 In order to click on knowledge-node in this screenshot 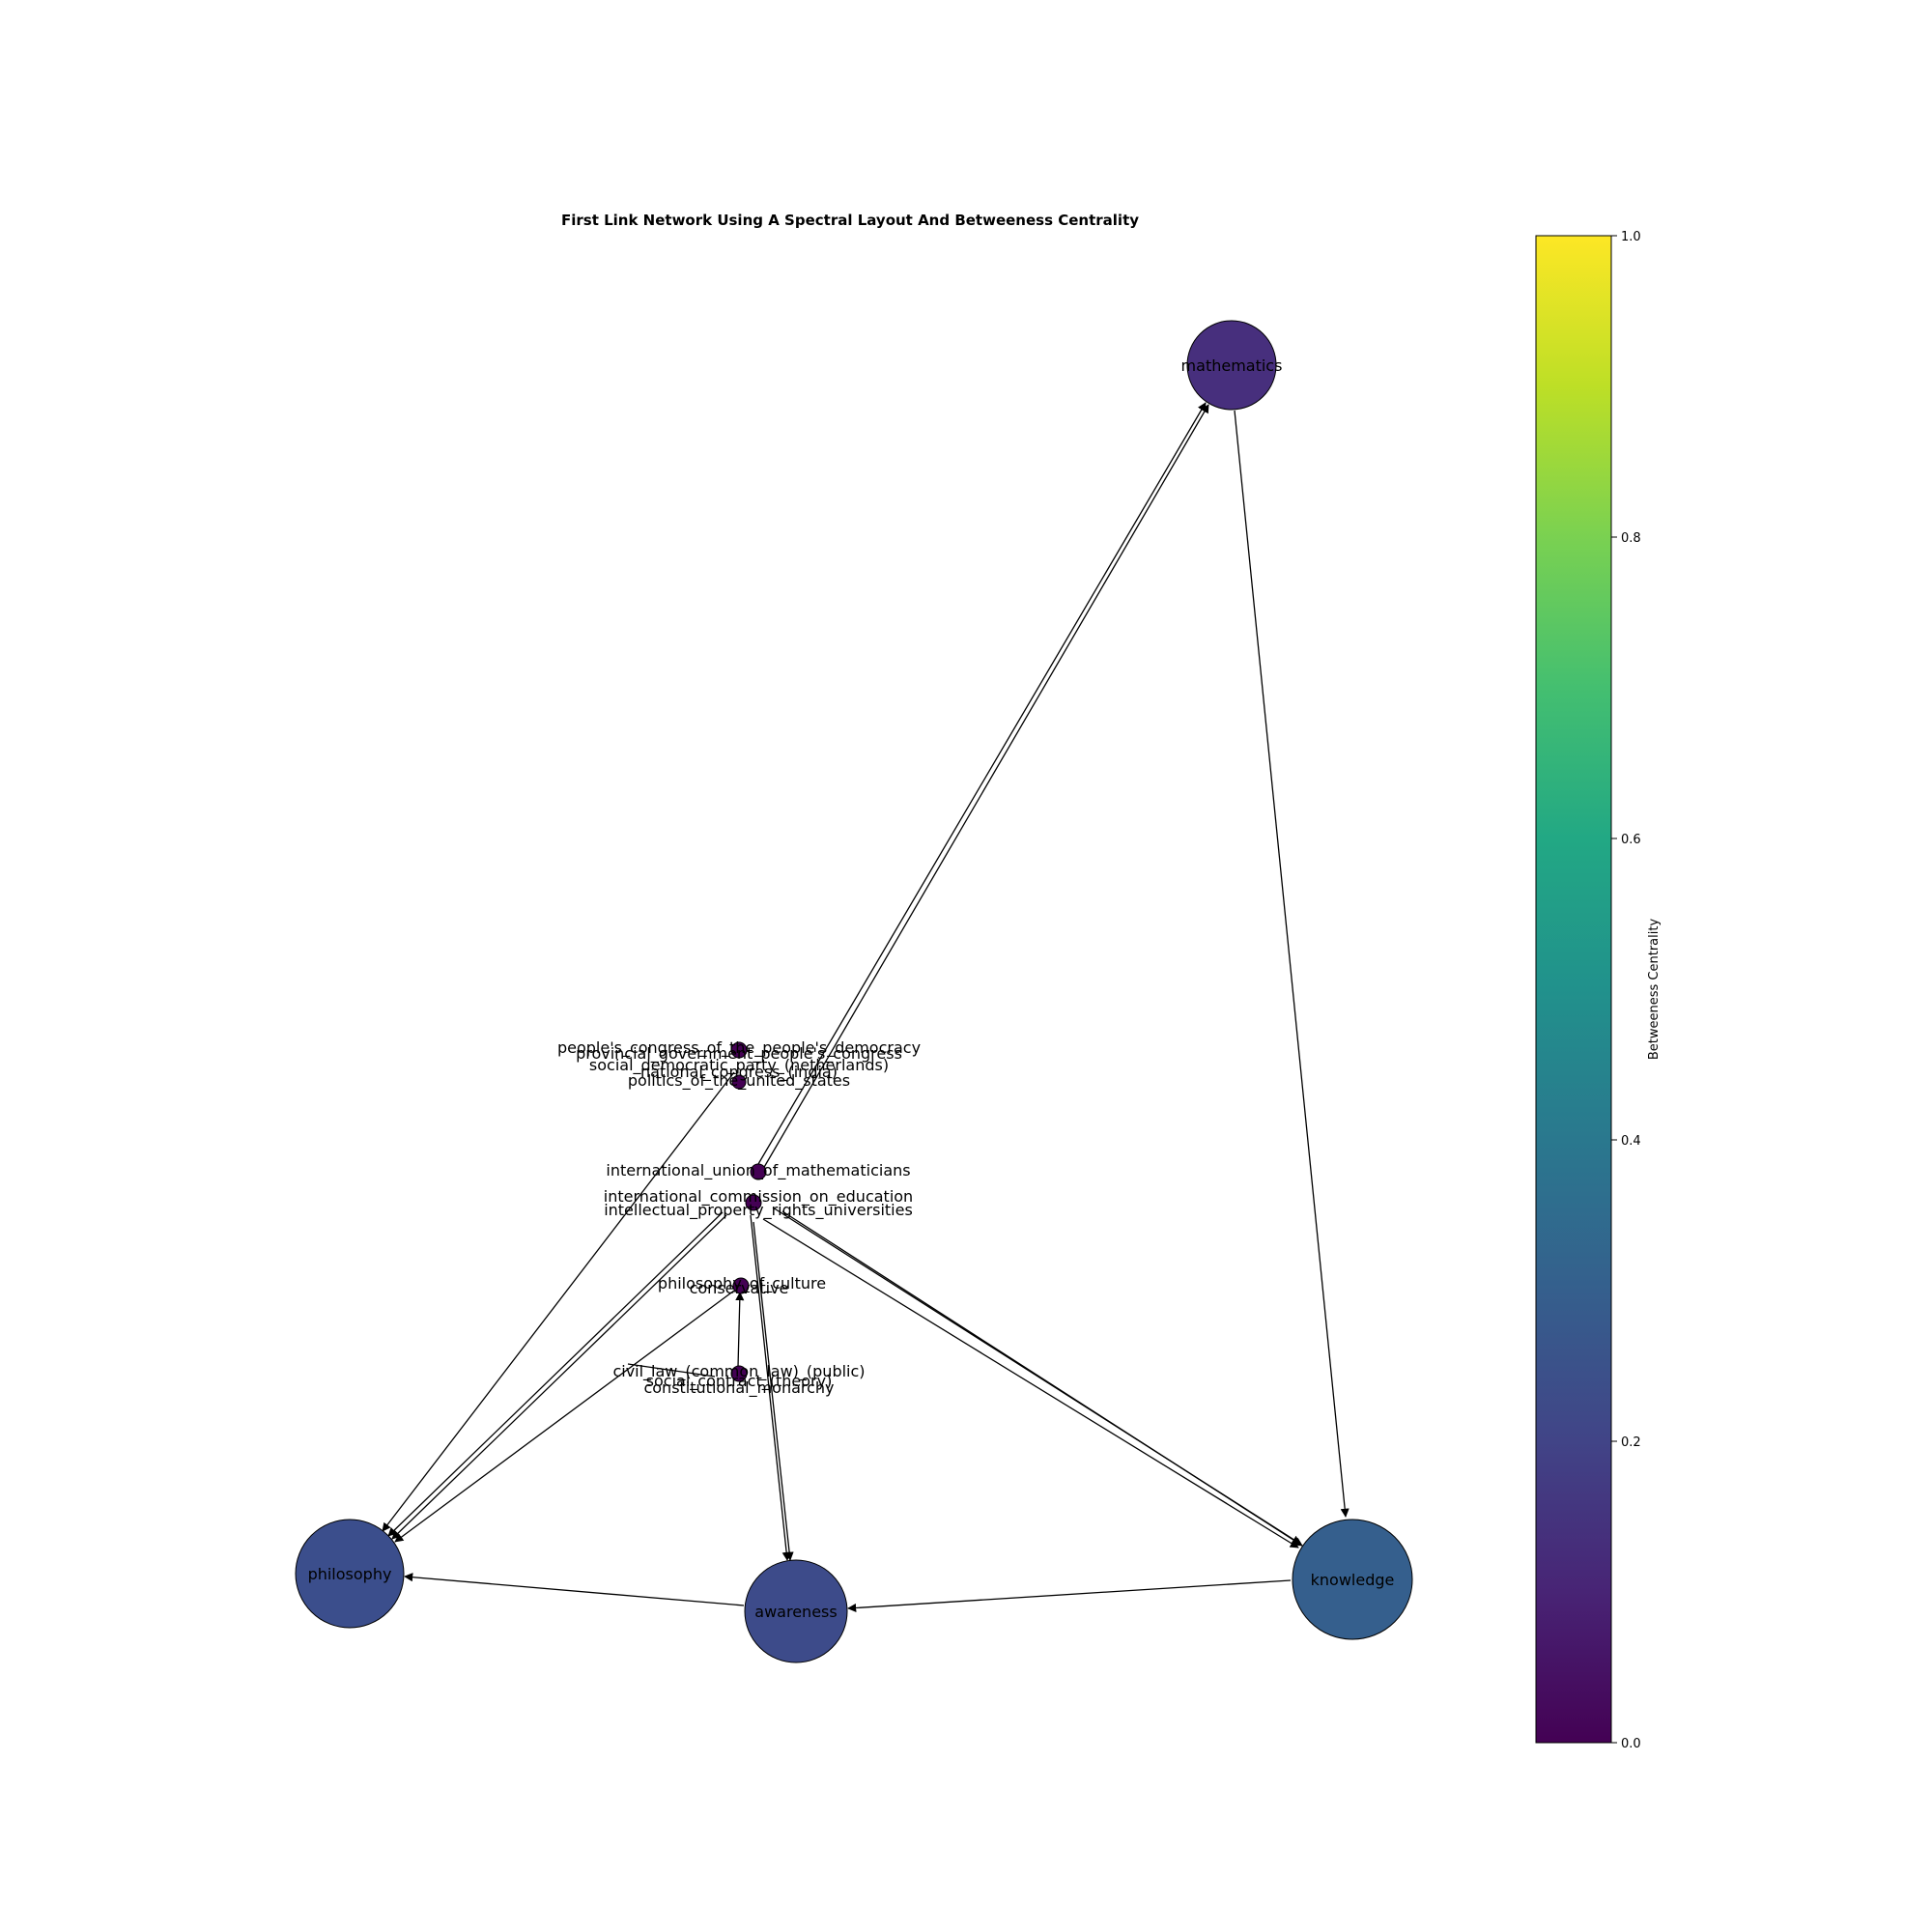, I will do `click(1352, 1579)`.